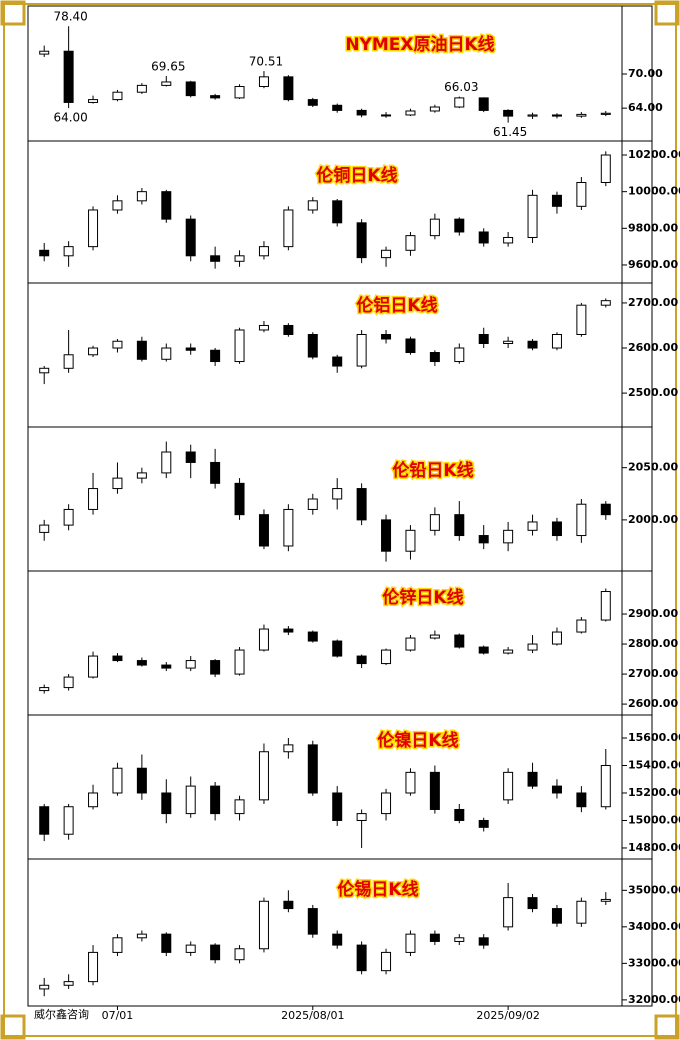  I want to click on chart-title: 伦镍日K线, so click(417, 740).